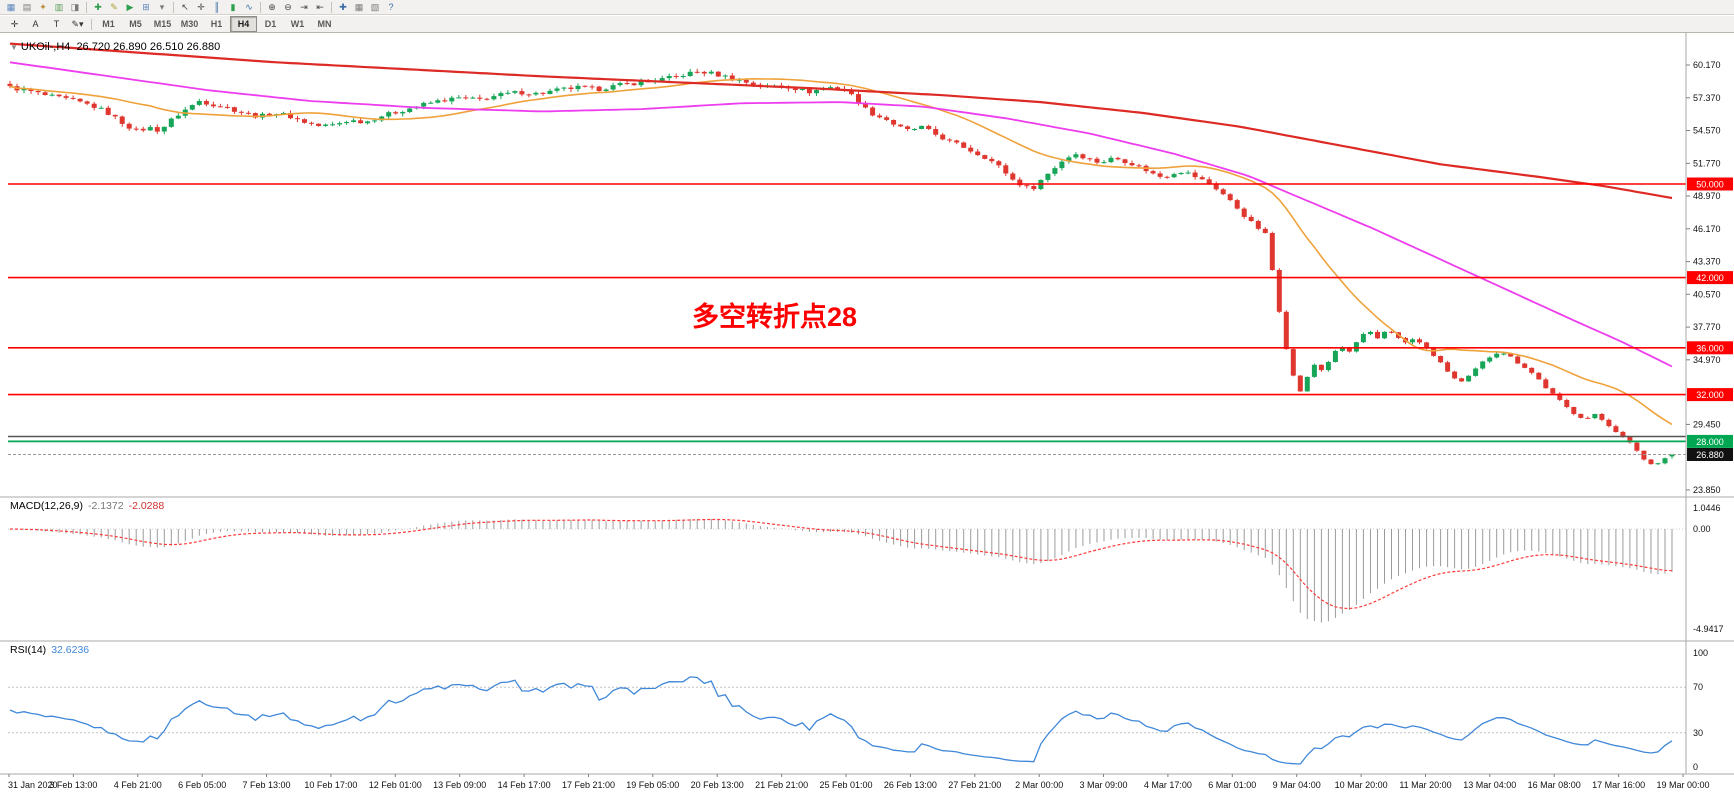 The height and width of the screenshot is (797, 1734). What do you see at coordinates (1707, 327) in the screenshot?
I see `price-tick-label: 37.770` at bounding box center [1707, 327].